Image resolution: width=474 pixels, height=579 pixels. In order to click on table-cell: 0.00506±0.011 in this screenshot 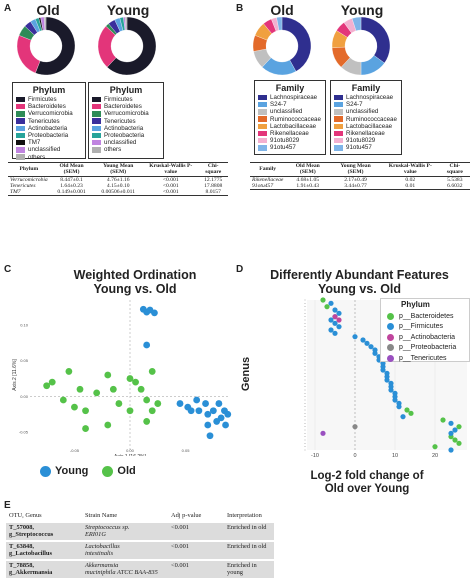, I will do `click(118, 192)`.